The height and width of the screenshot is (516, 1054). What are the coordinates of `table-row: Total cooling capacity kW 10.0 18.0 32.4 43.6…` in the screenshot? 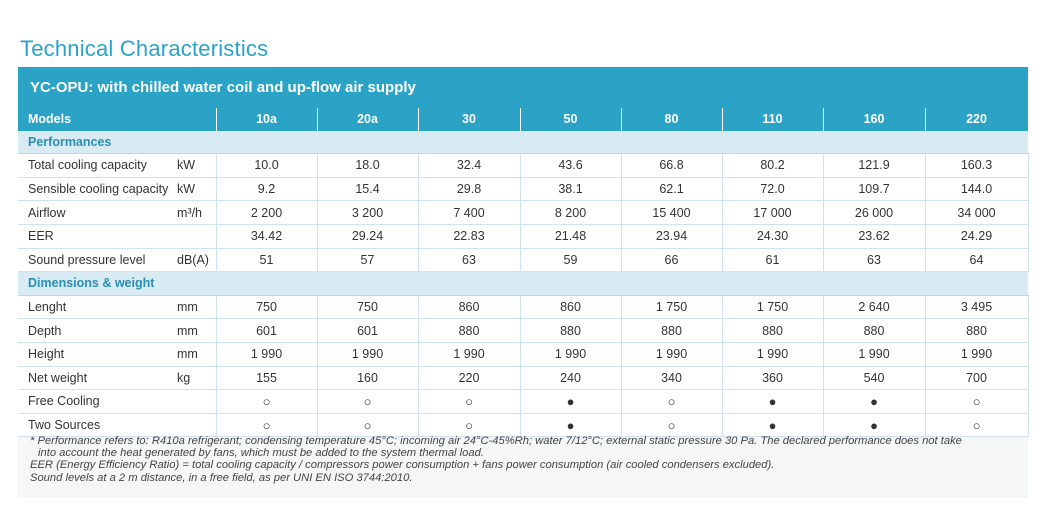 It's located at (523, 165).